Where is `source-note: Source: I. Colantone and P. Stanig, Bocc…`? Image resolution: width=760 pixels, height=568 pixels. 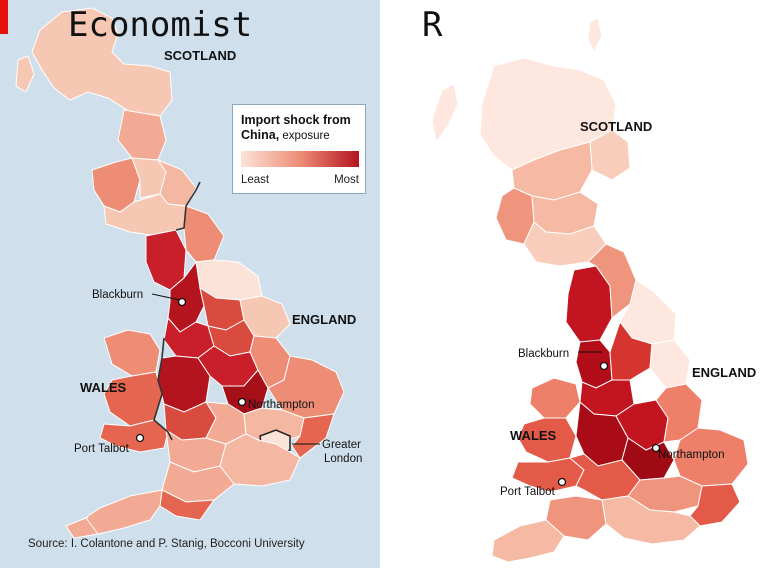
source-note: Source: I. Colantone and P. Stanig, Bocc… is located at coordinates (166, 544).